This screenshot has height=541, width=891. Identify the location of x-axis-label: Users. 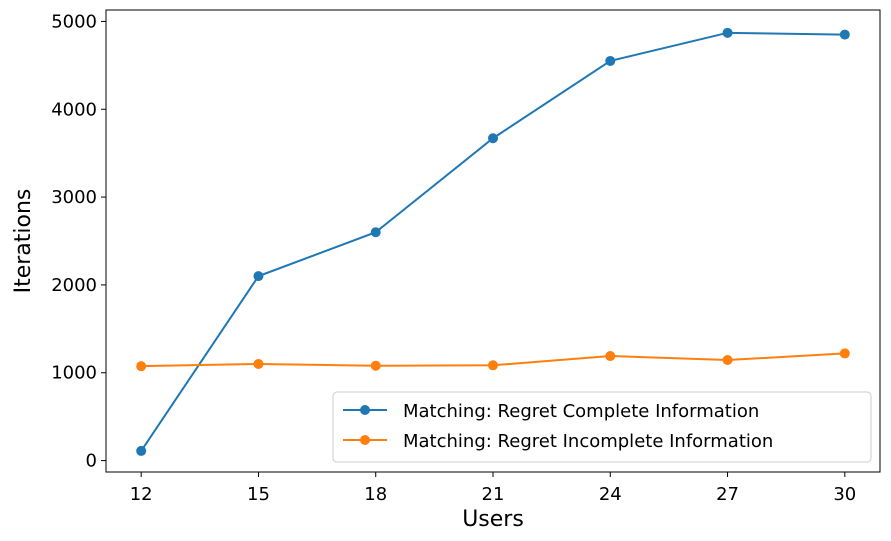
(493, 519).